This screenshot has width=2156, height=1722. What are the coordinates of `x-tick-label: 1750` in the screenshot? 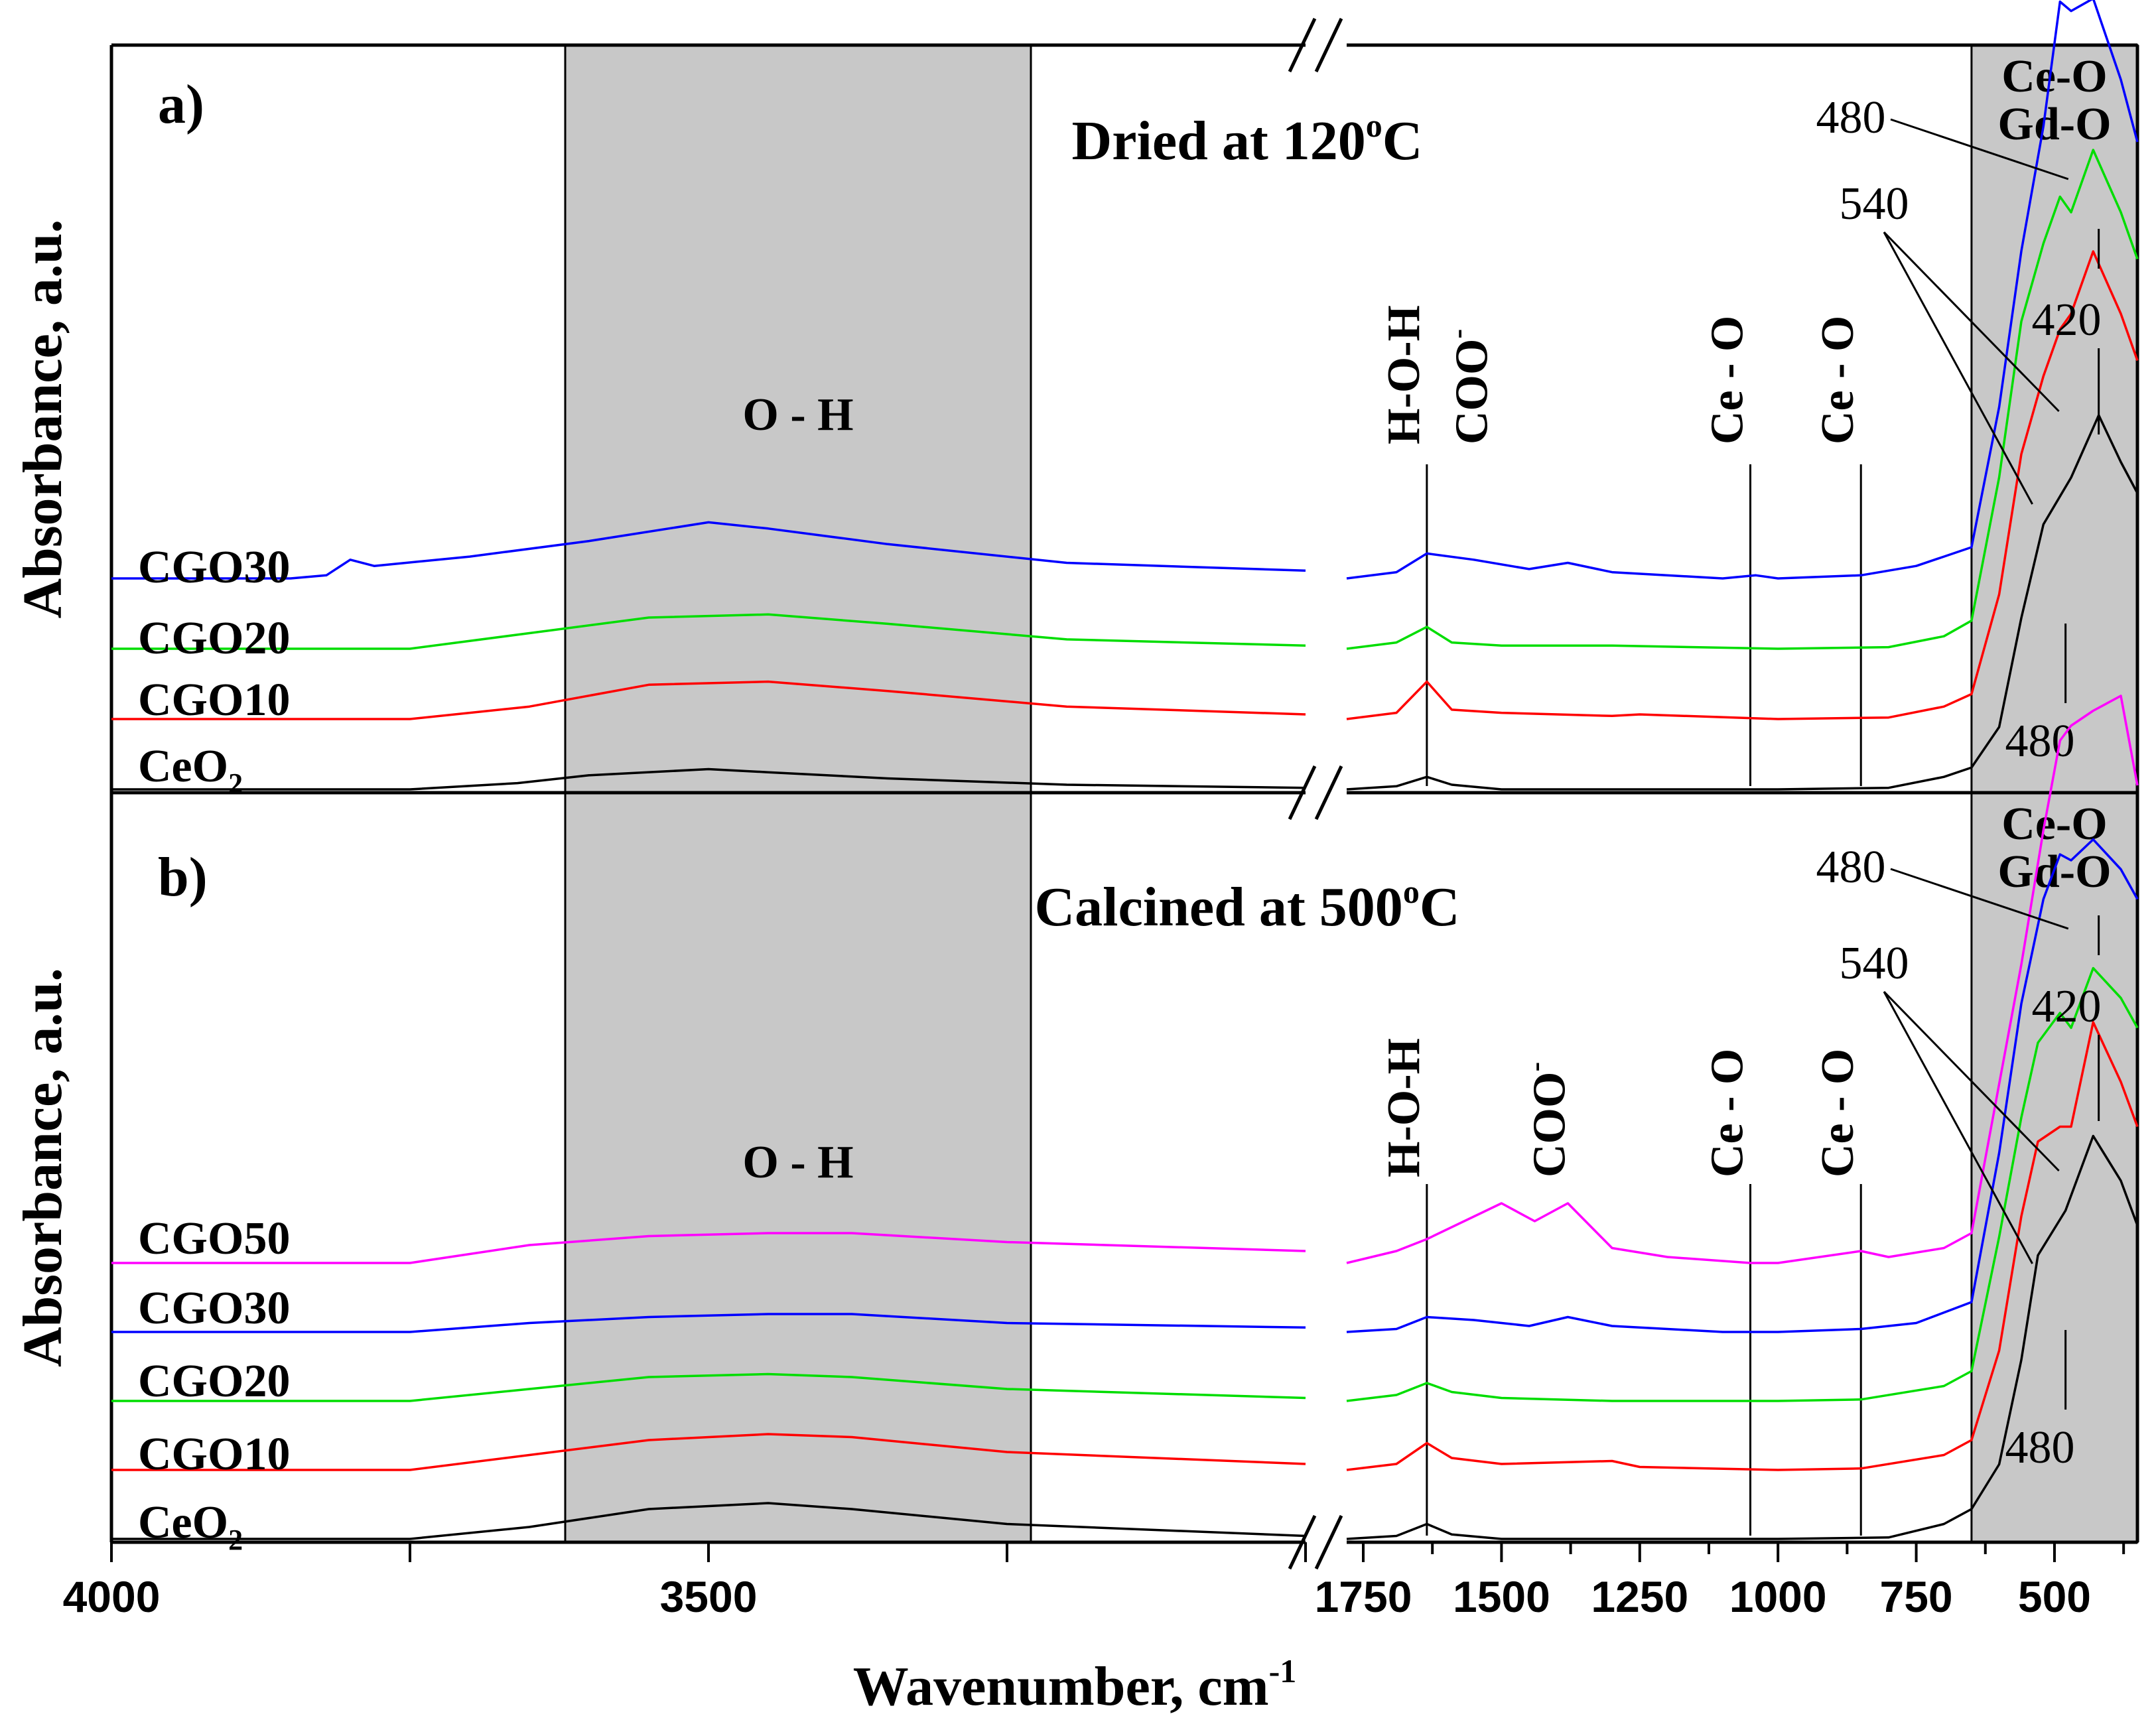 It's located at (1363, 1596).